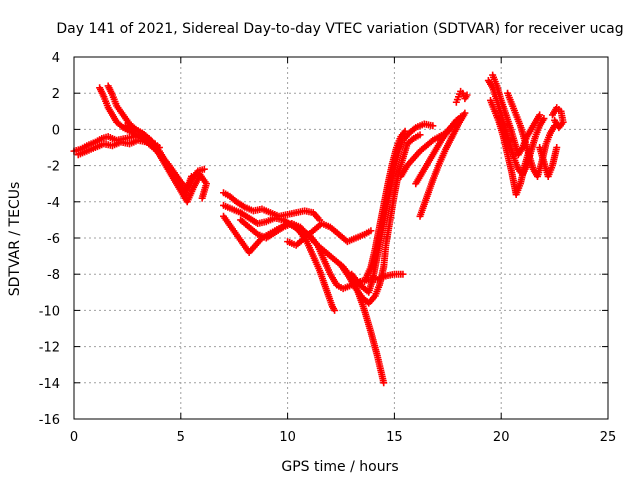 The height and width of the screenshot is (480, 640). I want to click on y-tick-label: -16, so click(49, 420).